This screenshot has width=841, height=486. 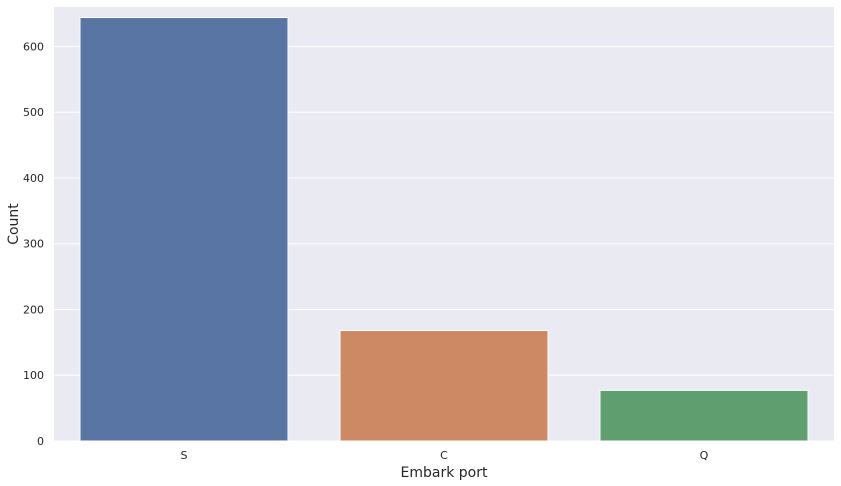 What do you see at coordinates (444, 455) in the screenshot?
I see `x-tick-label: C` at bounding box center [444, 455].